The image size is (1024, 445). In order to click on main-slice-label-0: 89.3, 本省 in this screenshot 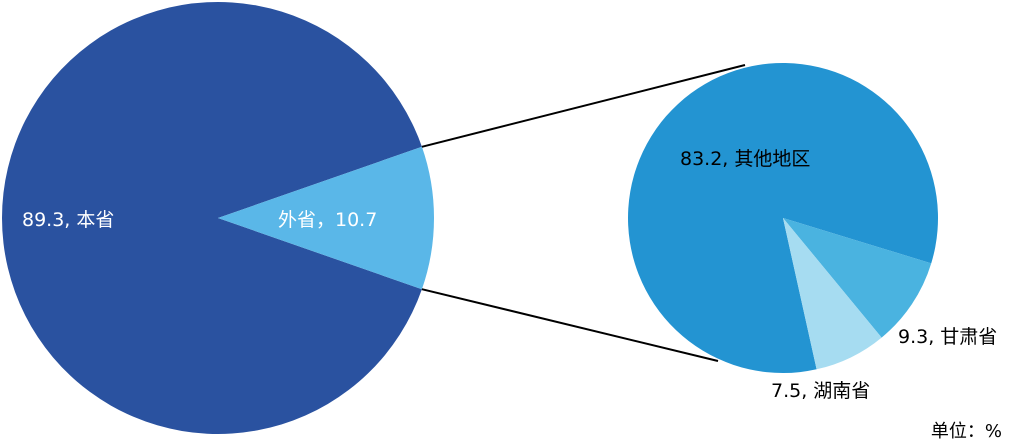, I will do `click(68, 220)`.